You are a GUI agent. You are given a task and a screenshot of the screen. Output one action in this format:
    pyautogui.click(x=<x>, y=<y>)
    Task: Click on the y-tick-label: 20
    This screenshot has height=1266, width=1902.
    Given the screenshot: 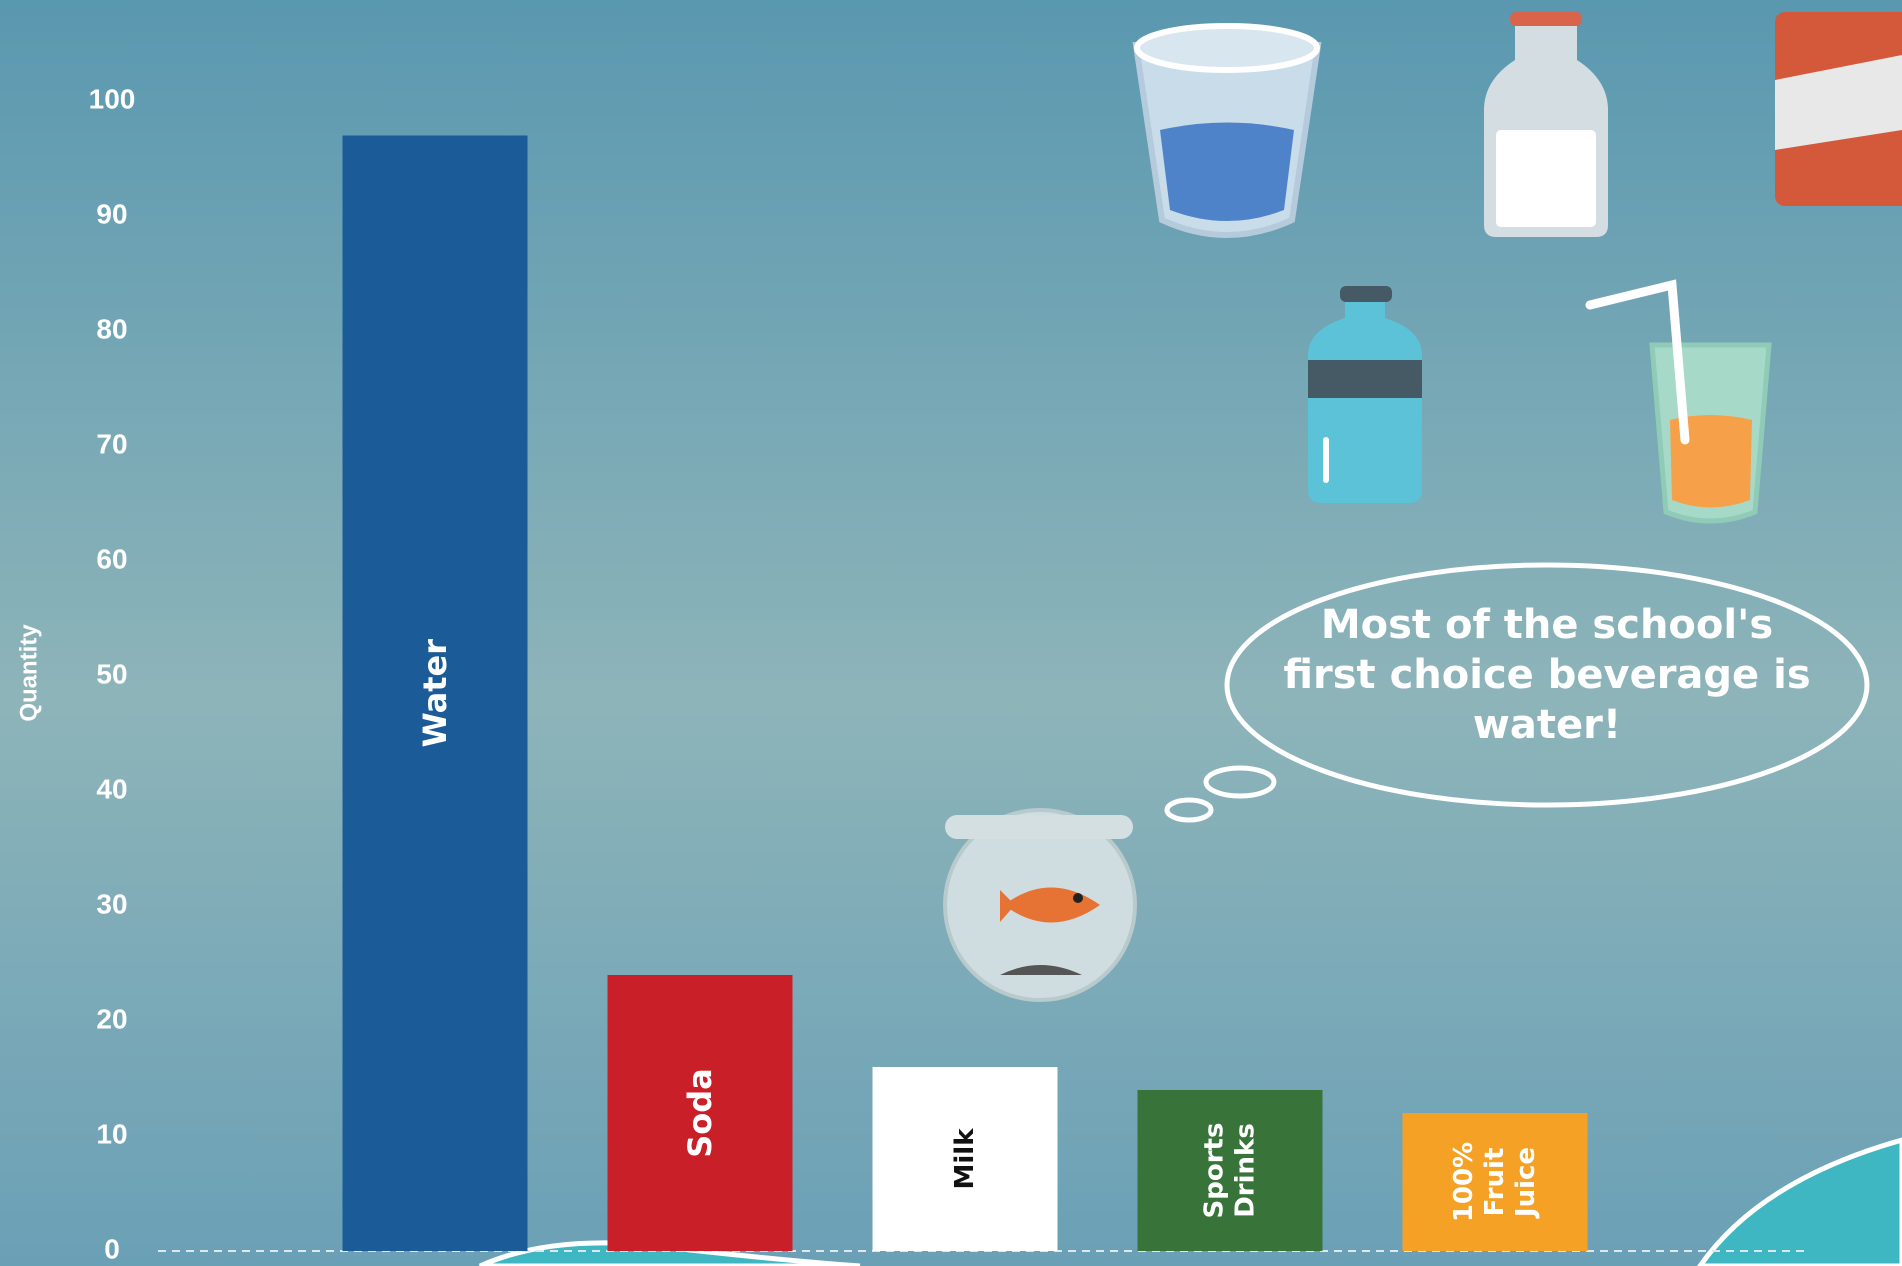 What is the action you would take?
    pyautogui.click(x=111, y=1018)
    